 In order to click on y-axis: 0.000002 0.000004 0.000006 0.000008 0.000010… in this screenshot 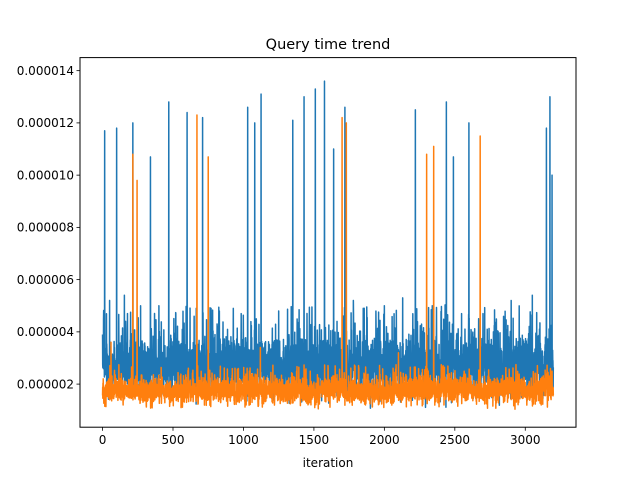, I will do `click(48, 227)`.